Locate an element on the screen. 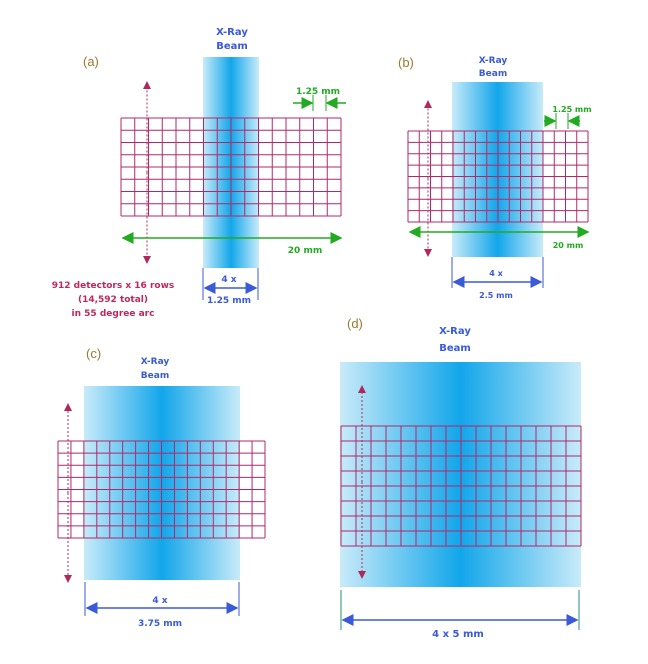  beam-width-label: 1.25 mm is located at coordinates (229, 301).